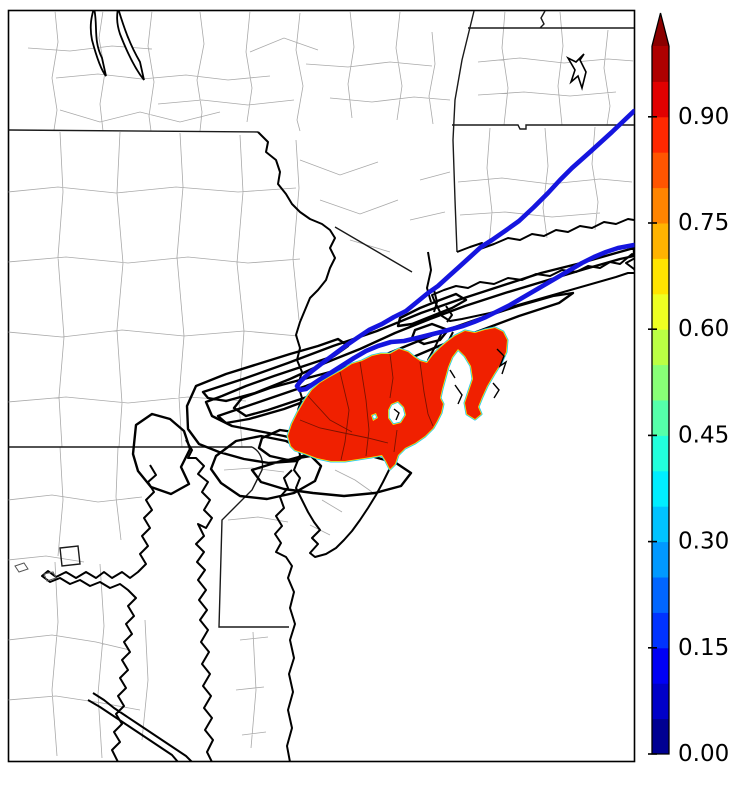  I want to click on colorbar-tick-label: 0.30, so click(703, 542).